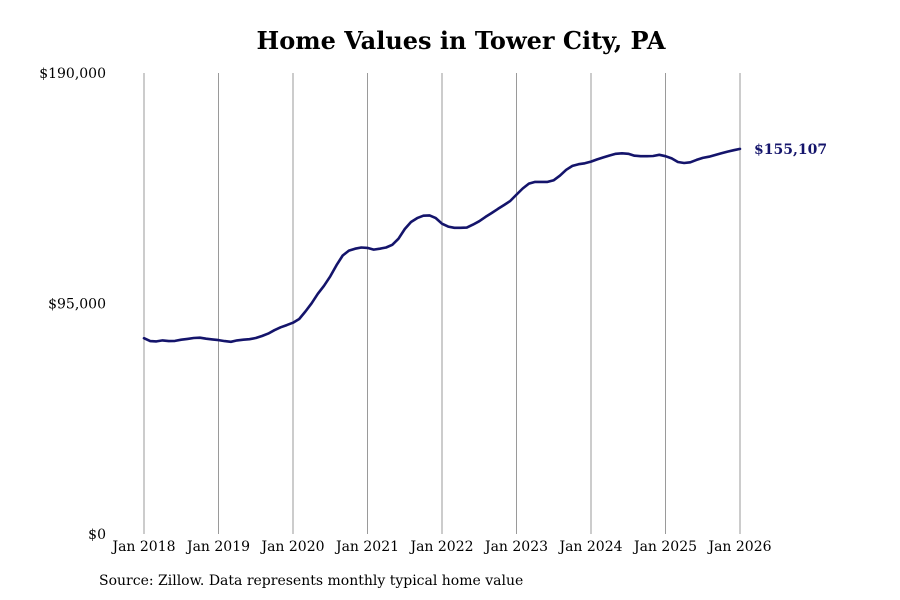  What do you see at coordinates (77, 305) in the screenshot?
I see `y-tick-label: $95,000` at bounding box center [77, 305].